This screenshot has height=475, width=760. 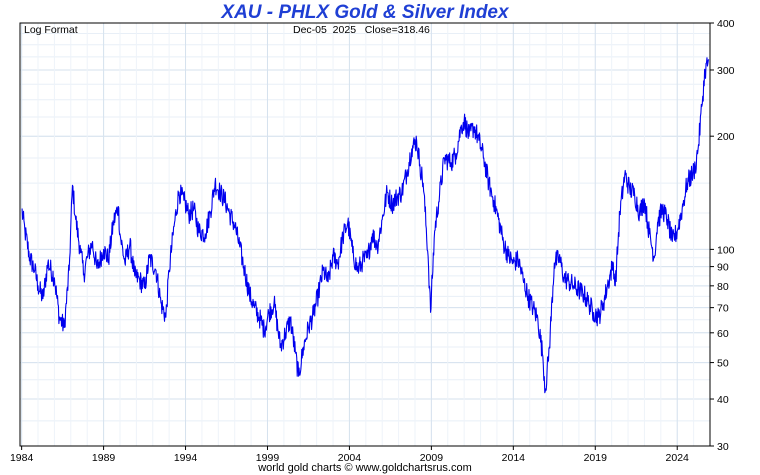 I want to click on x-axis: 1984 1989 1994 1999 2004 2009 2014 2019 2024, so click(x=349, y=455).